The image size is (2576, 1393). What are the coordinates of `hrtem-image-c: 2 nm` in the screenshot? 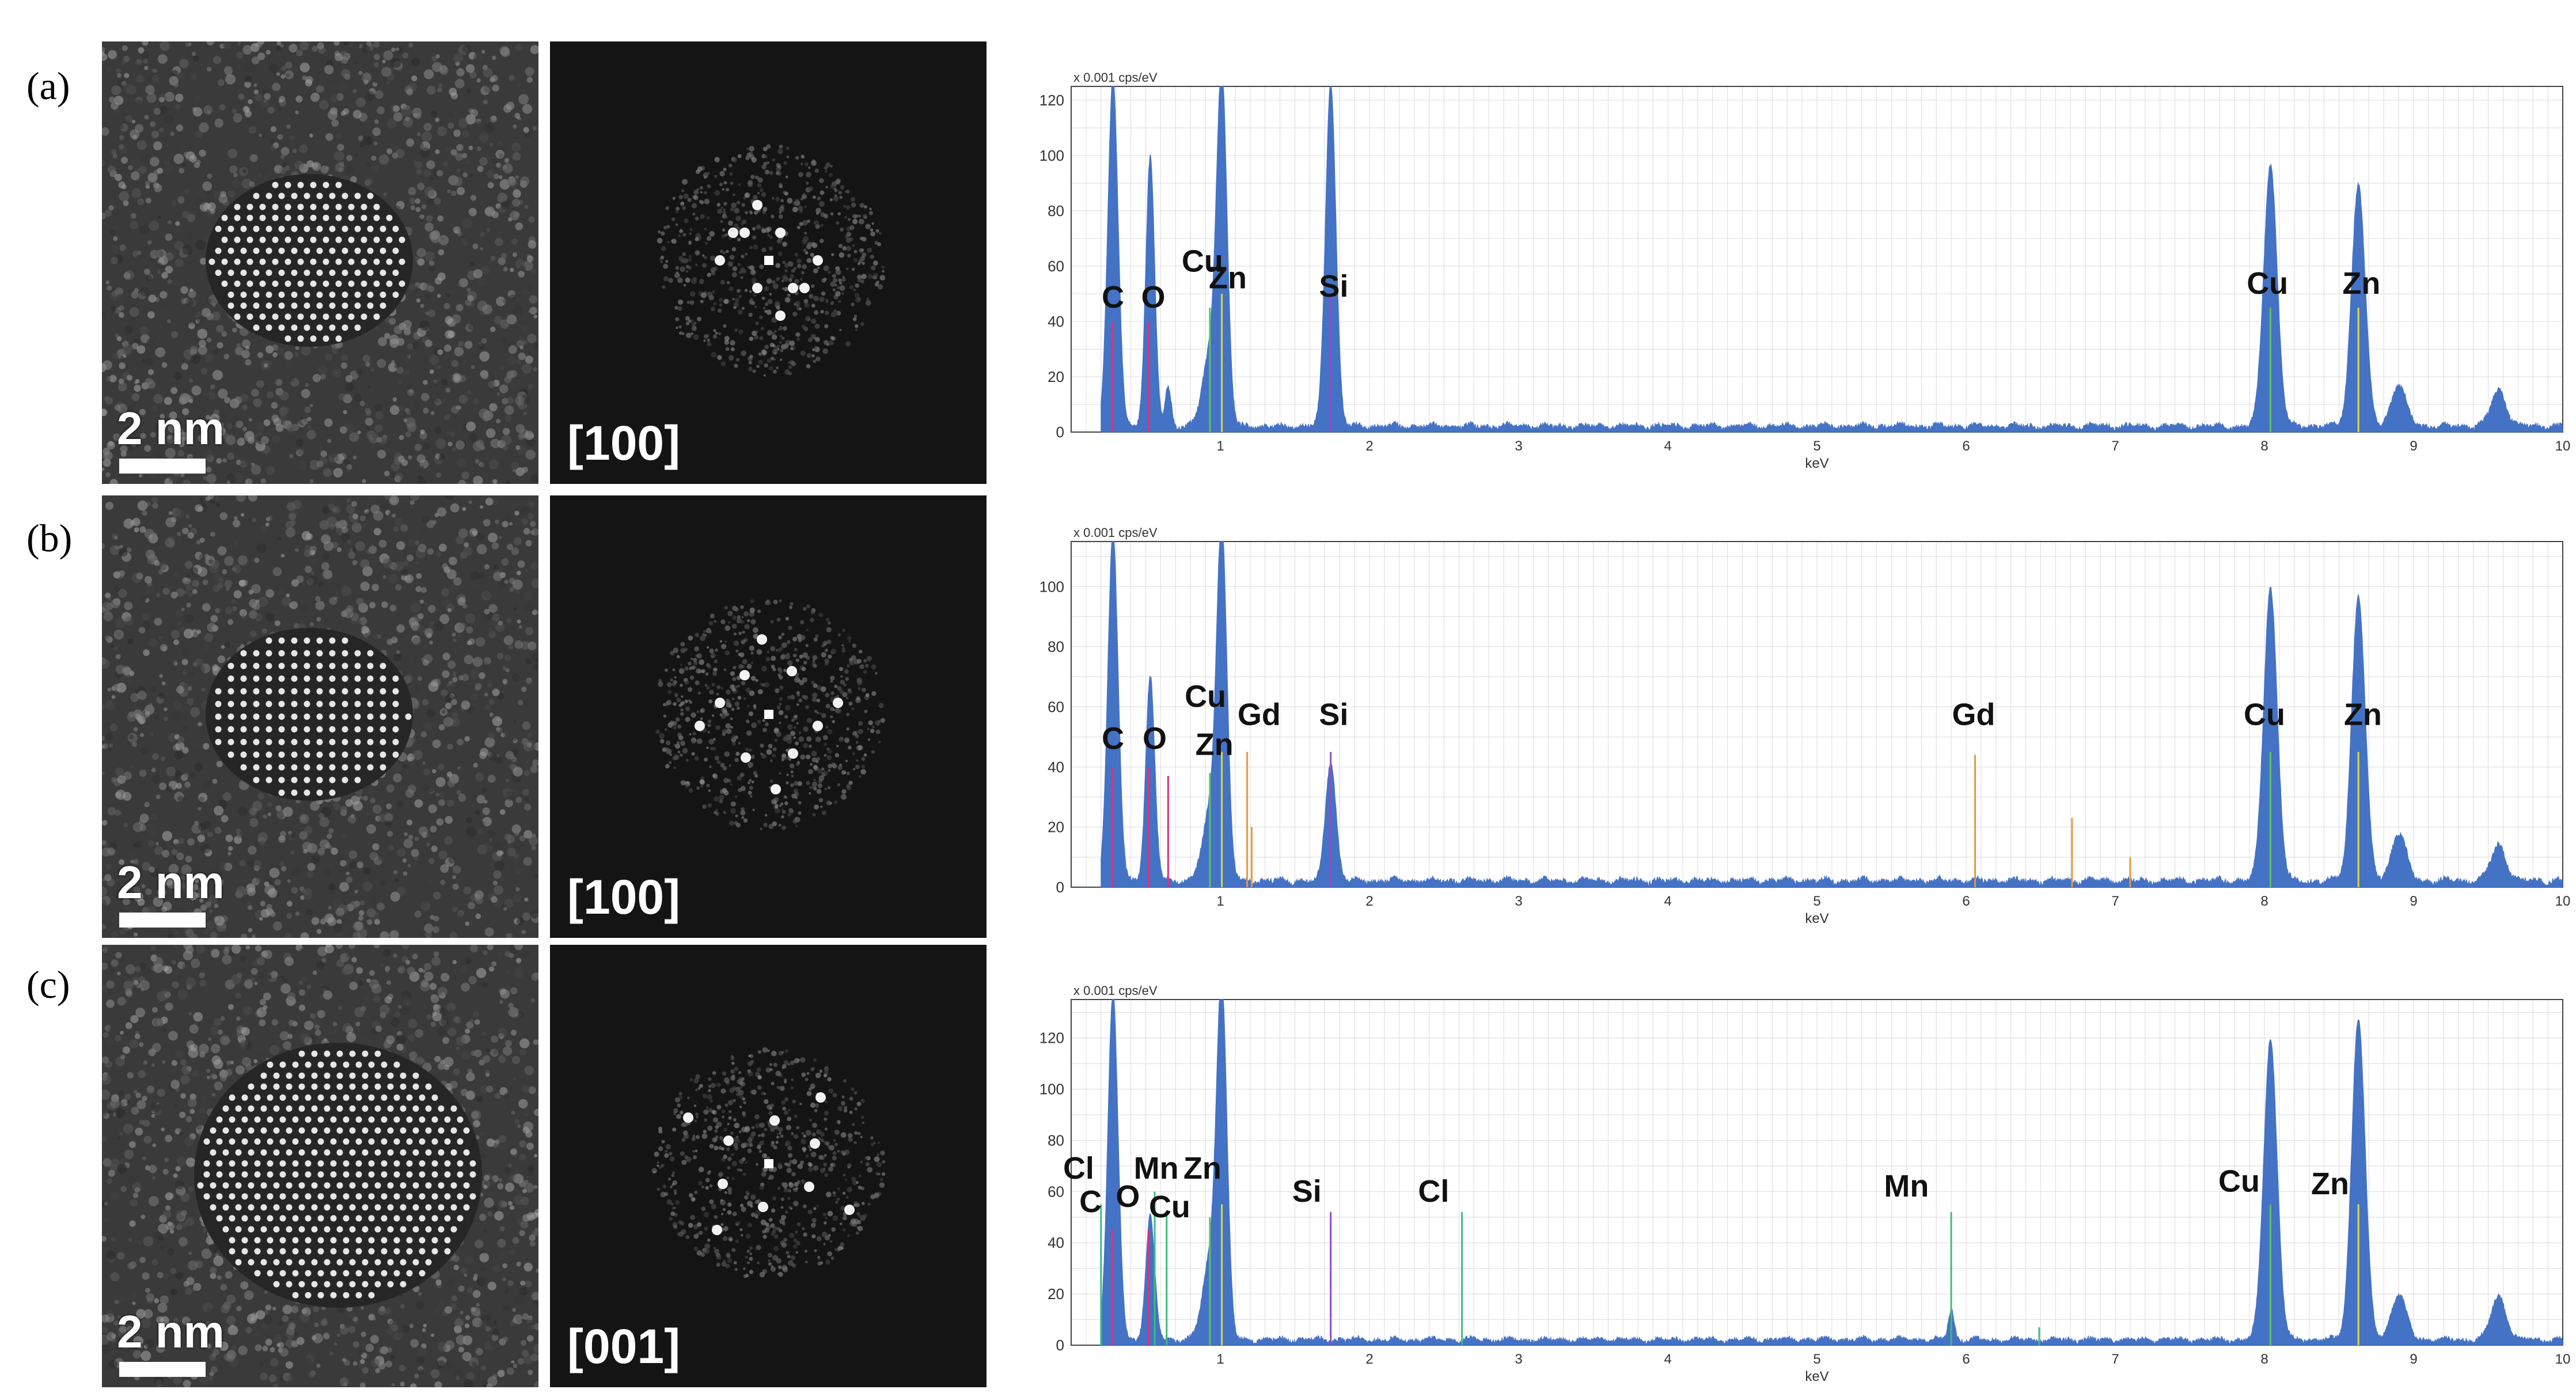 It's located at (320, 1166).